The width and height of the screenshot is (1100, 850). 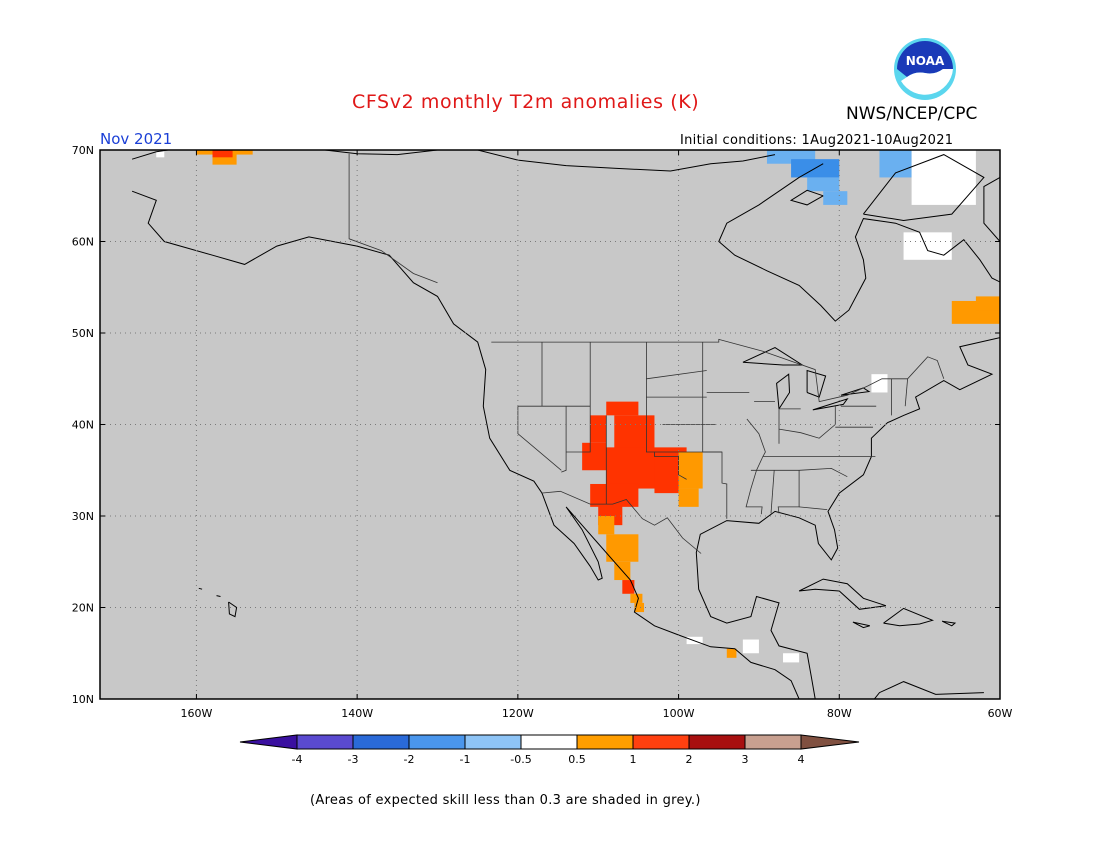 What do you see at coordinates (925, 61) in the screenshot?
I see `logo-text: NOAA` at bounding box center [925, 61].